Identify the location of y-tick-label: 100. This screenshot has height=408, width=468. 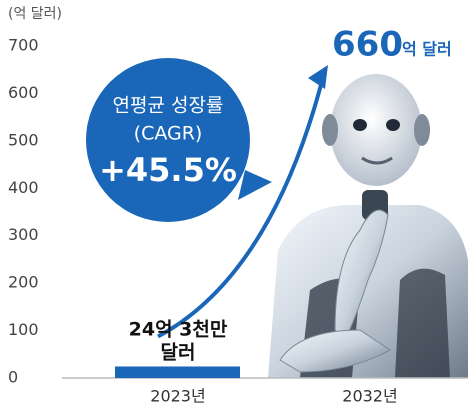
(23, 329).